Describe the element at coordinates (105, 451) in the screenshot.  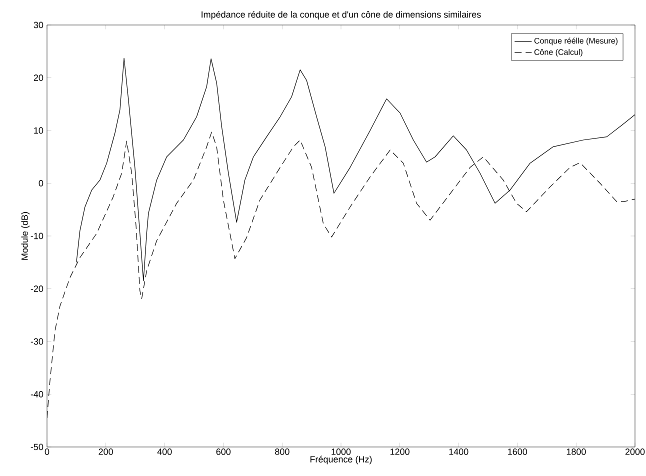
I see `x-tick-label: 200` at that location.